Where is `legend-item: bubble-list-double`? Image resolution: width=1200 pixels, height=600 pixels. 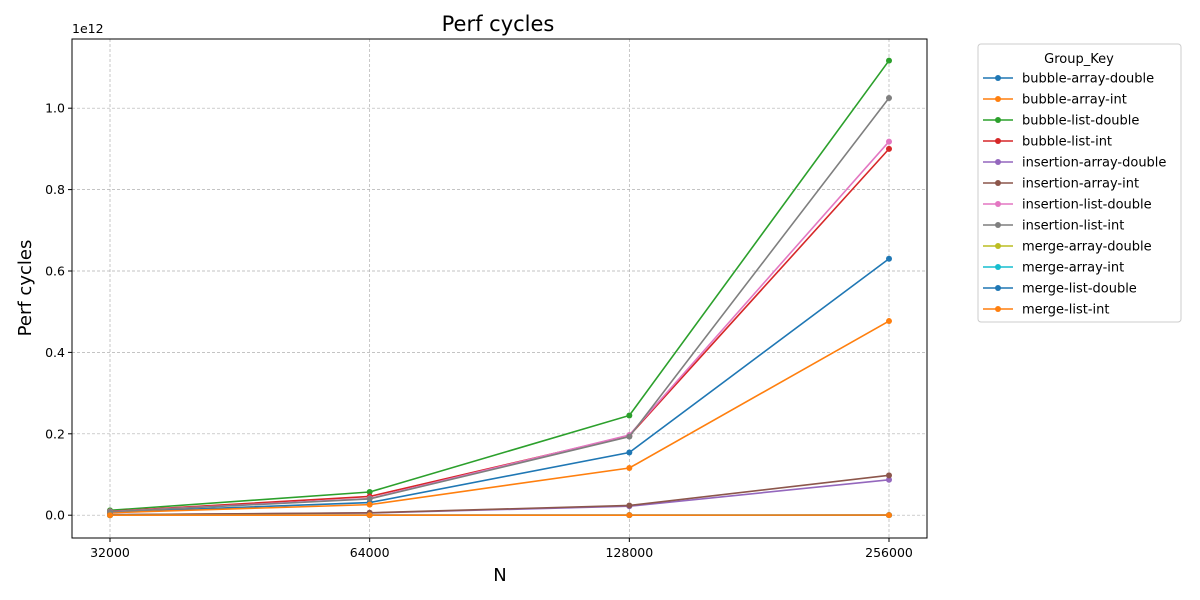 legend-item: bubble-list-double is located at coordinates (1061, 121).